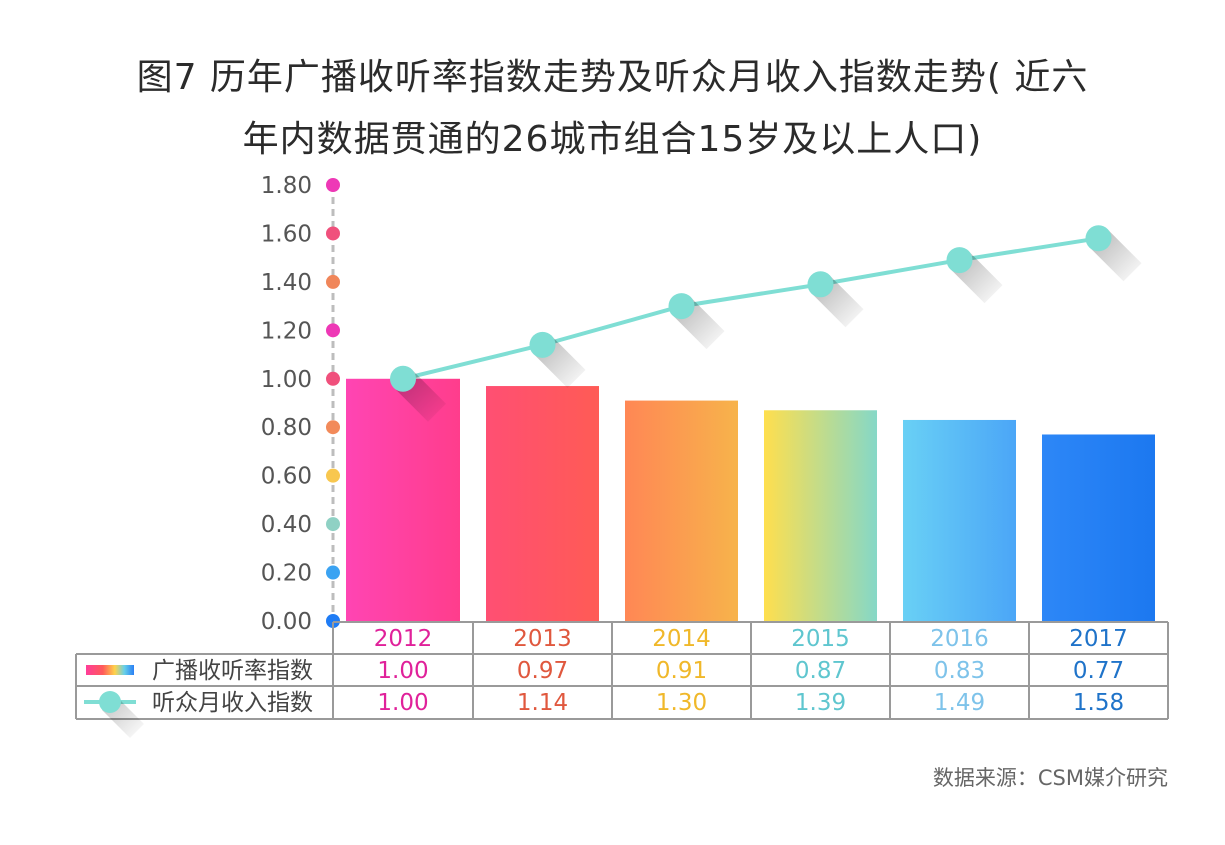 Image resolution: width=1225 pixels, height=845 pixels. I want to click on legend-label-line-series: 听众月收入指数, so click(232, 703).